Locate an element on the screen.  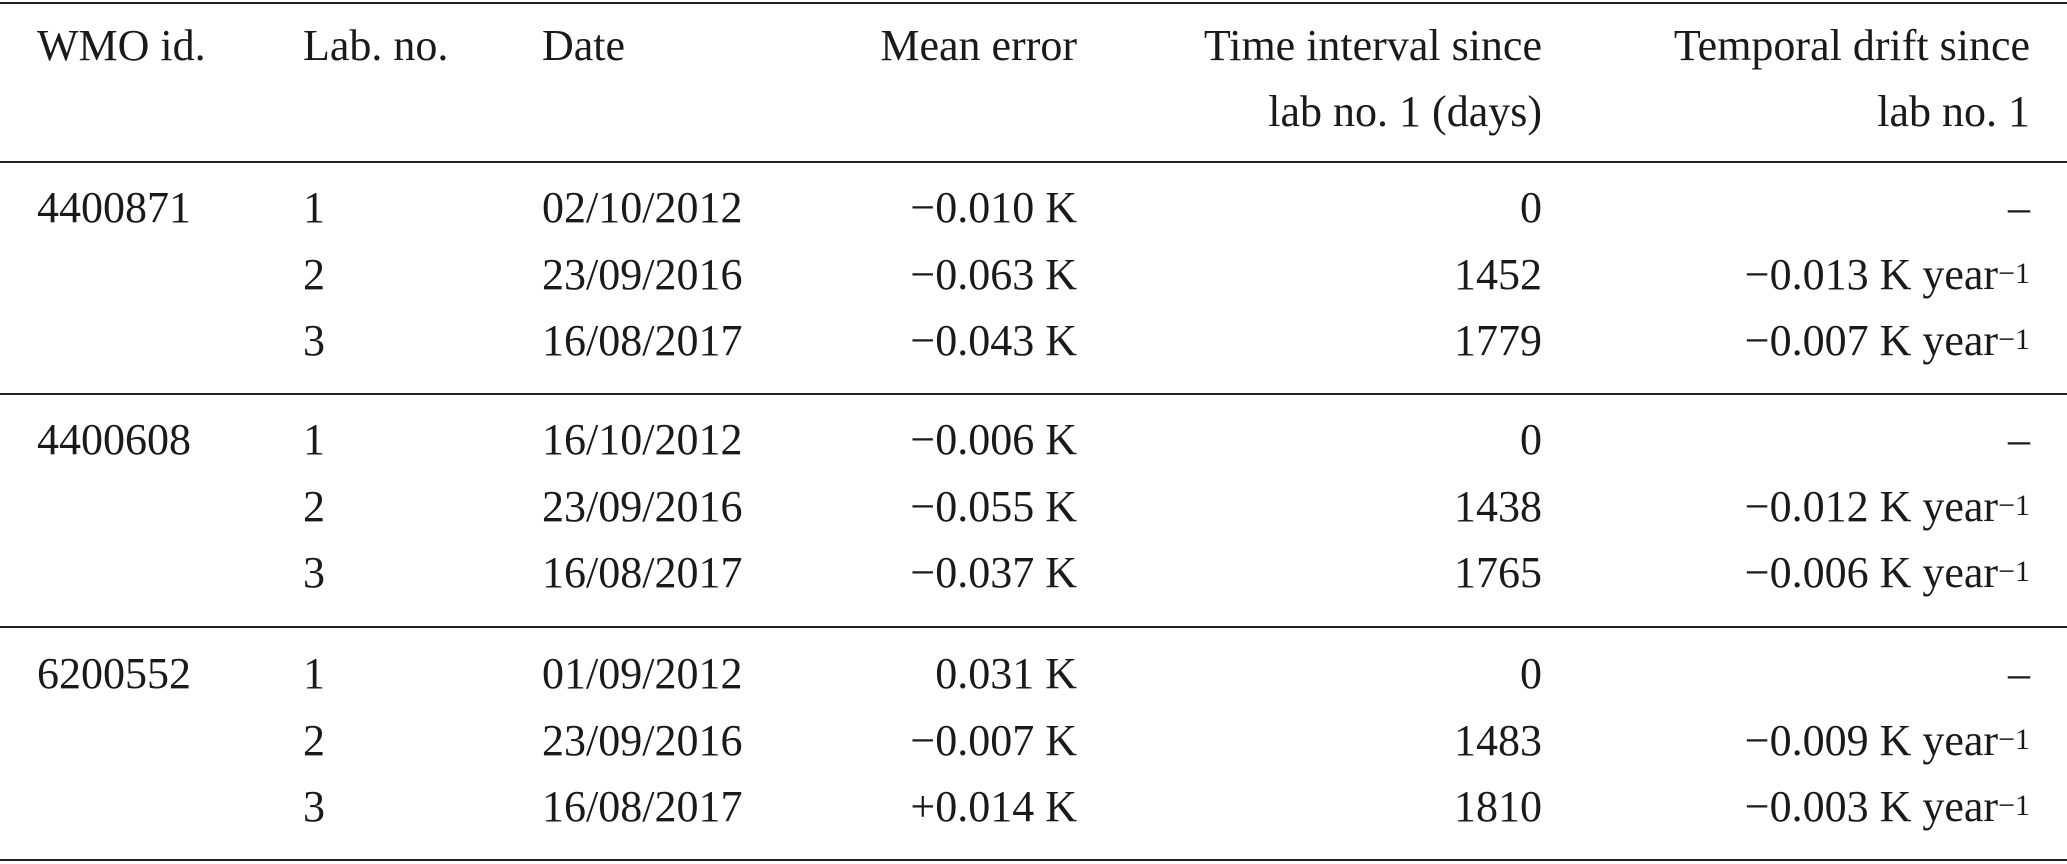
drift-cell: −0.012 K year−1 is located at coordinates (1887, 506).